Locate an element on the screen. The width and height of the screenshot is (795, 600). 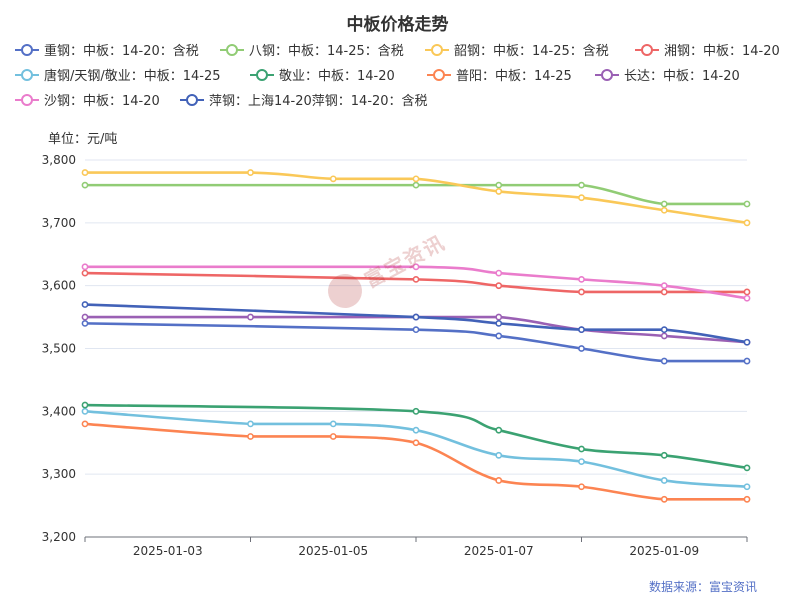
legend-item: 萍钢：上海14-20萍钢：14-20：含税 is located at coordinates (304, 99).